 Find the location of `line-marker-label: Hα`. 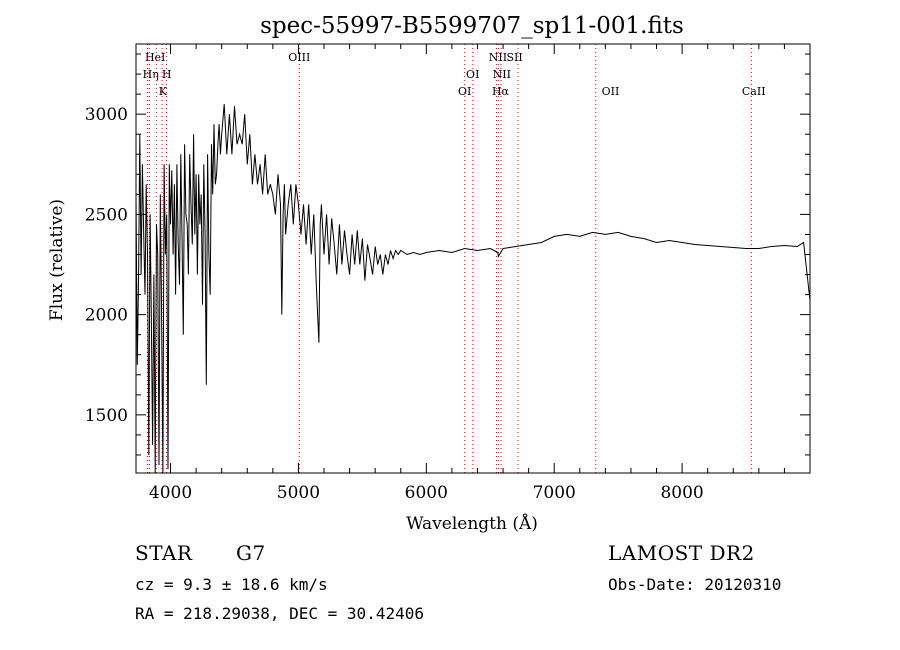

line-marker-label: Hα is located at coordinates (501, 91).